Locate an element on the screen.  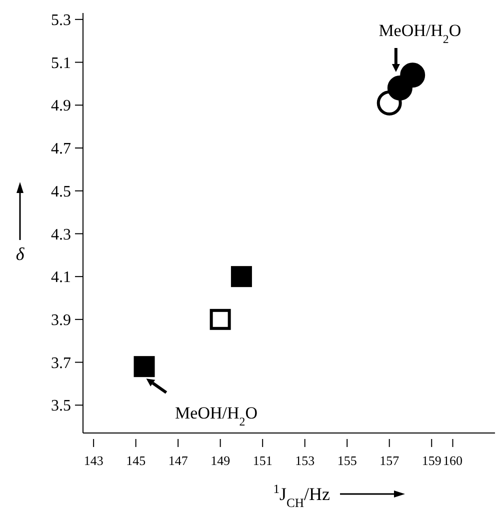
x-tick-label: 145 is located at coordinates (136, 460).